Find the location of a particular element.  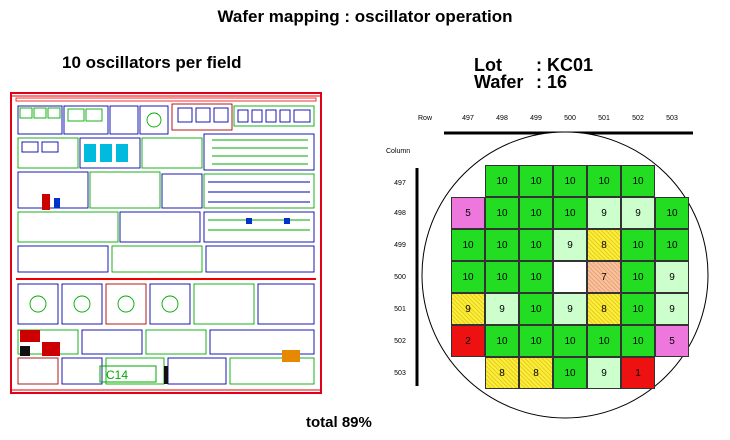

wafer-cell-497-498: 5 is located at coordinates (468, 213).